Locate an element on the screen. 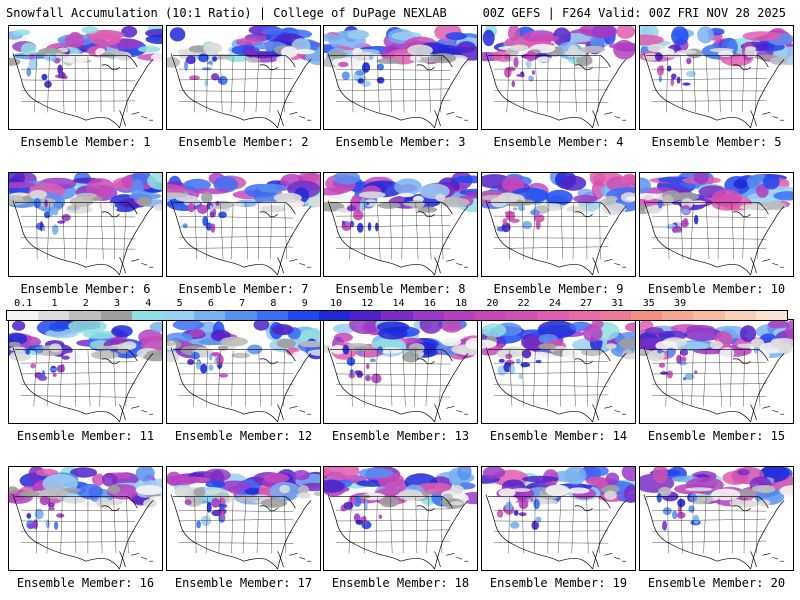 Image resolution: width=800 pixels, height=600 pixels. color-legend-tick: 10 is located at coordinates (336, 303).